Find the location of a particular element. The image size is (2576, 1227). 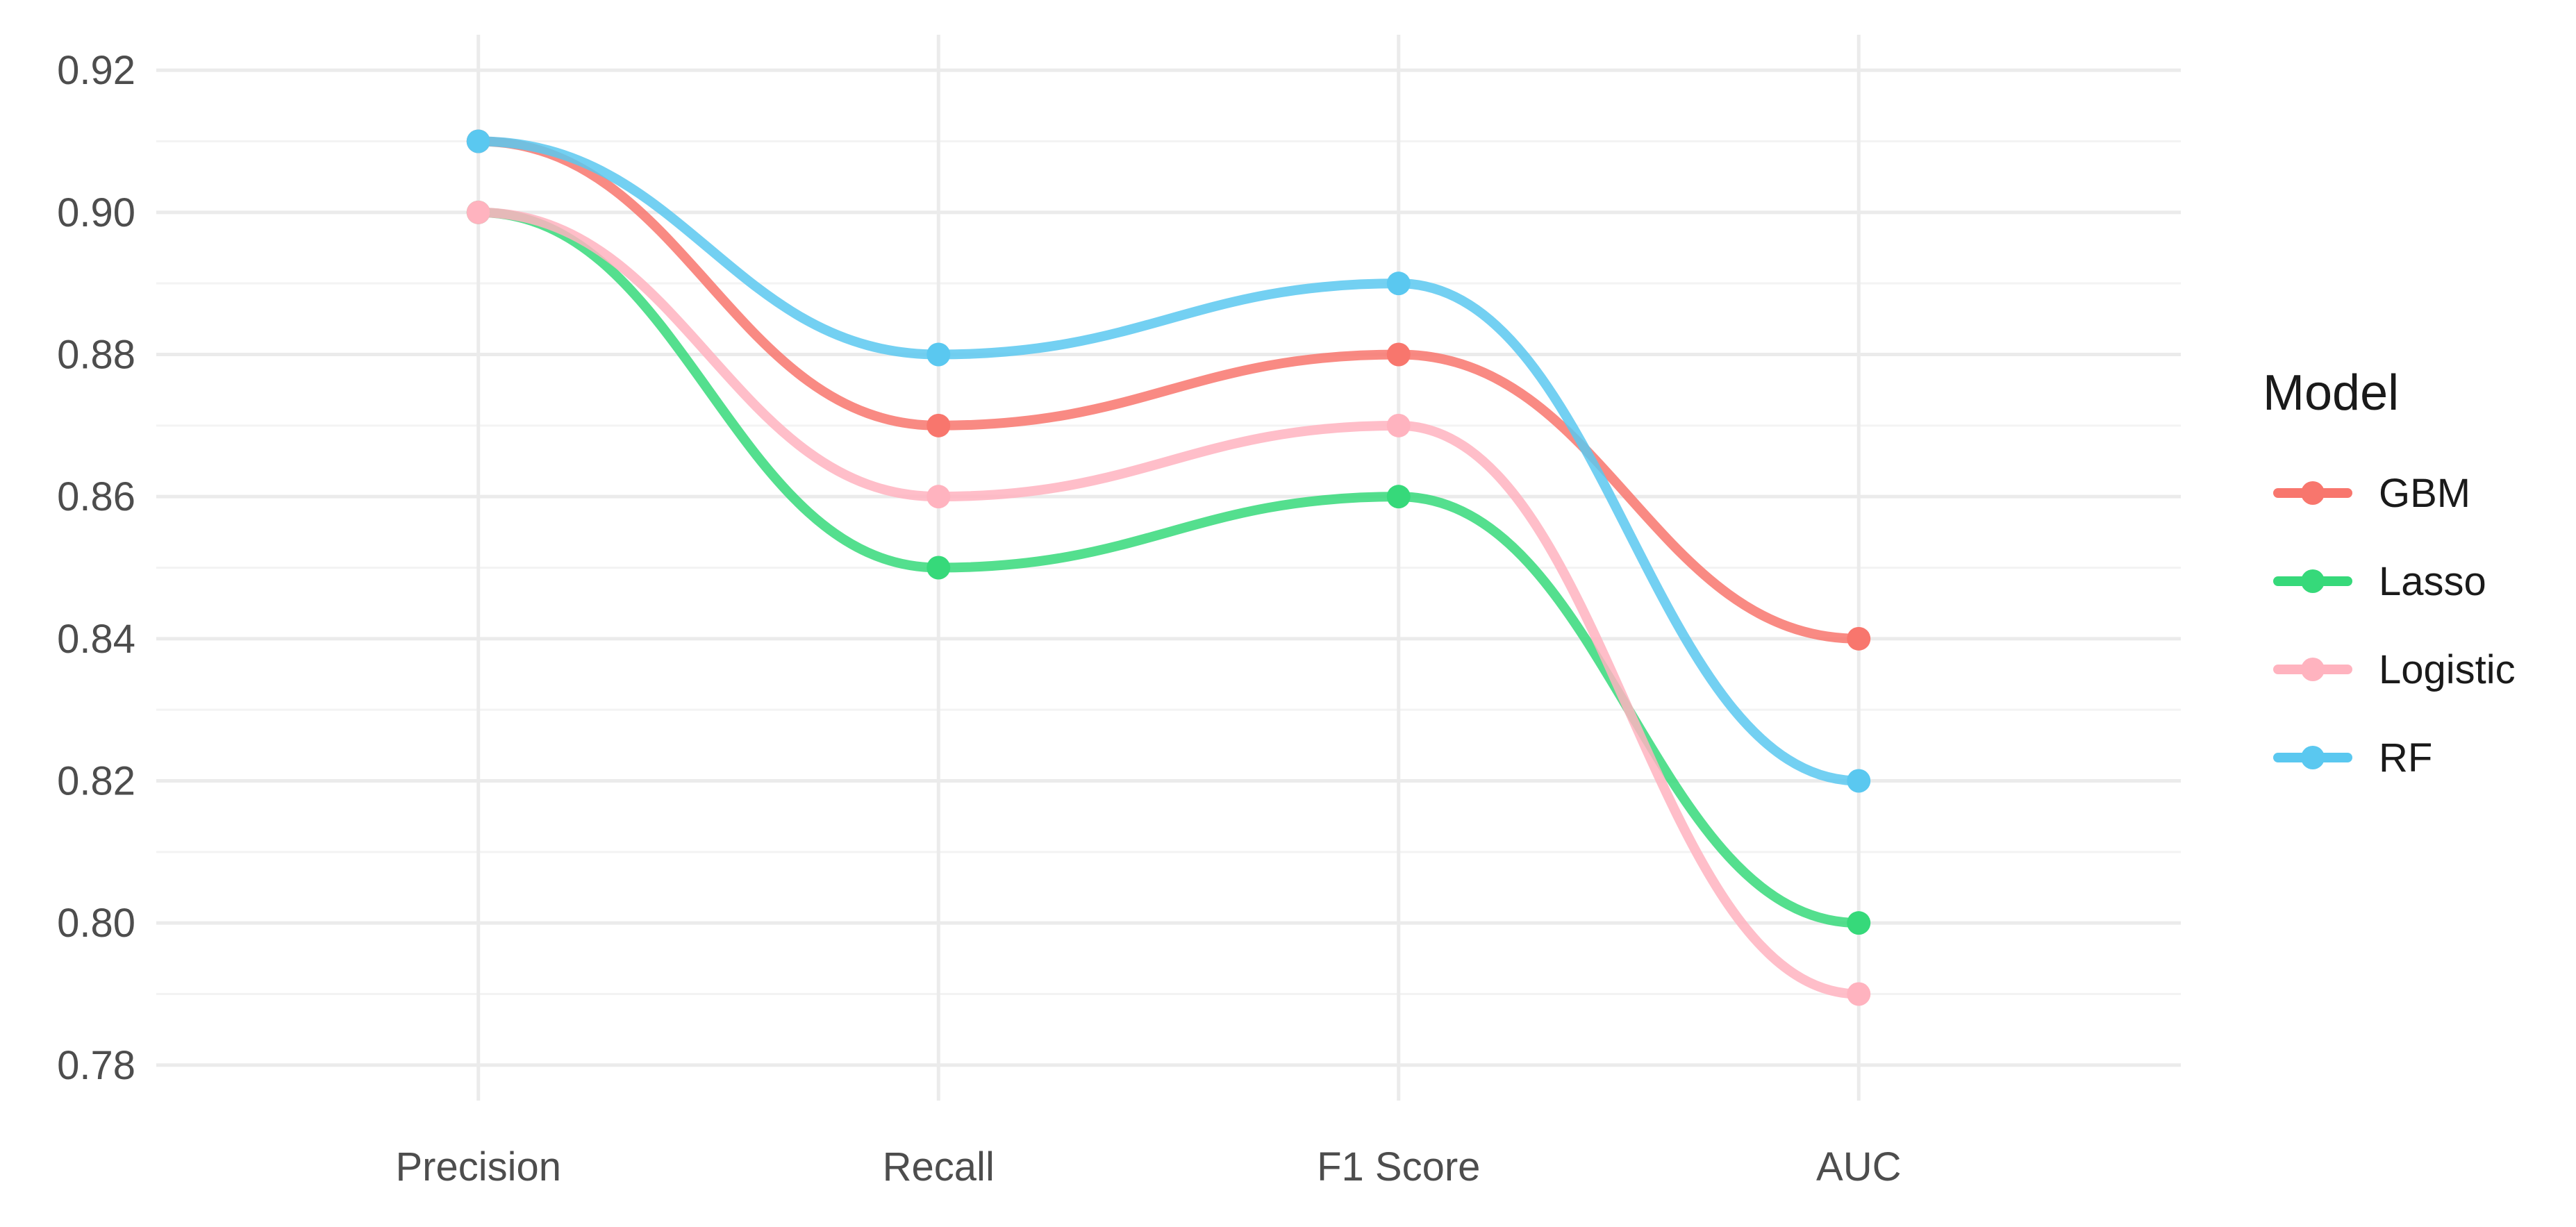

x-tick-label: Recall is located at coordinates (939, 1167).